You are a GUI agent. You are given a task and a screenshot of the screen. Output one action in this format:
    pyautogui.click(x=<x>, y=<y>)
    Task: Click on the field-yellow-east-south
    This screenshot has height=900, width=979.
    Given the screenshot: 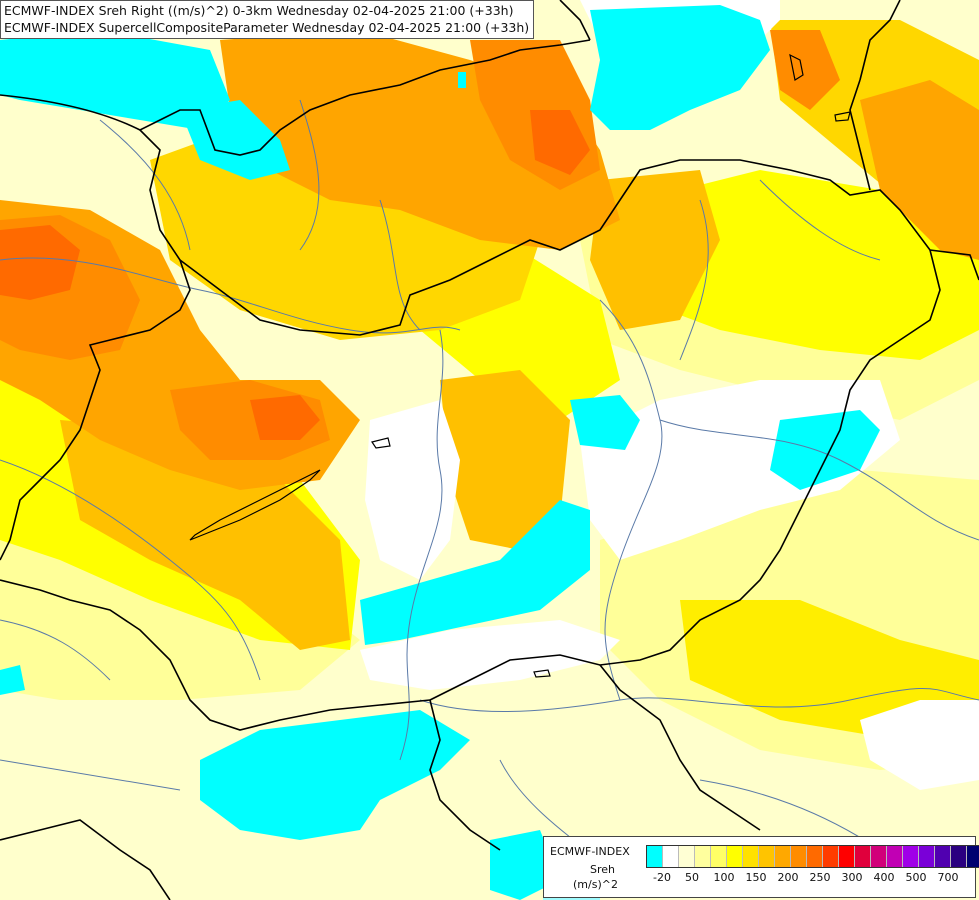 What is the action you would take?
    pyautogui.click(x=829, y=670)
    